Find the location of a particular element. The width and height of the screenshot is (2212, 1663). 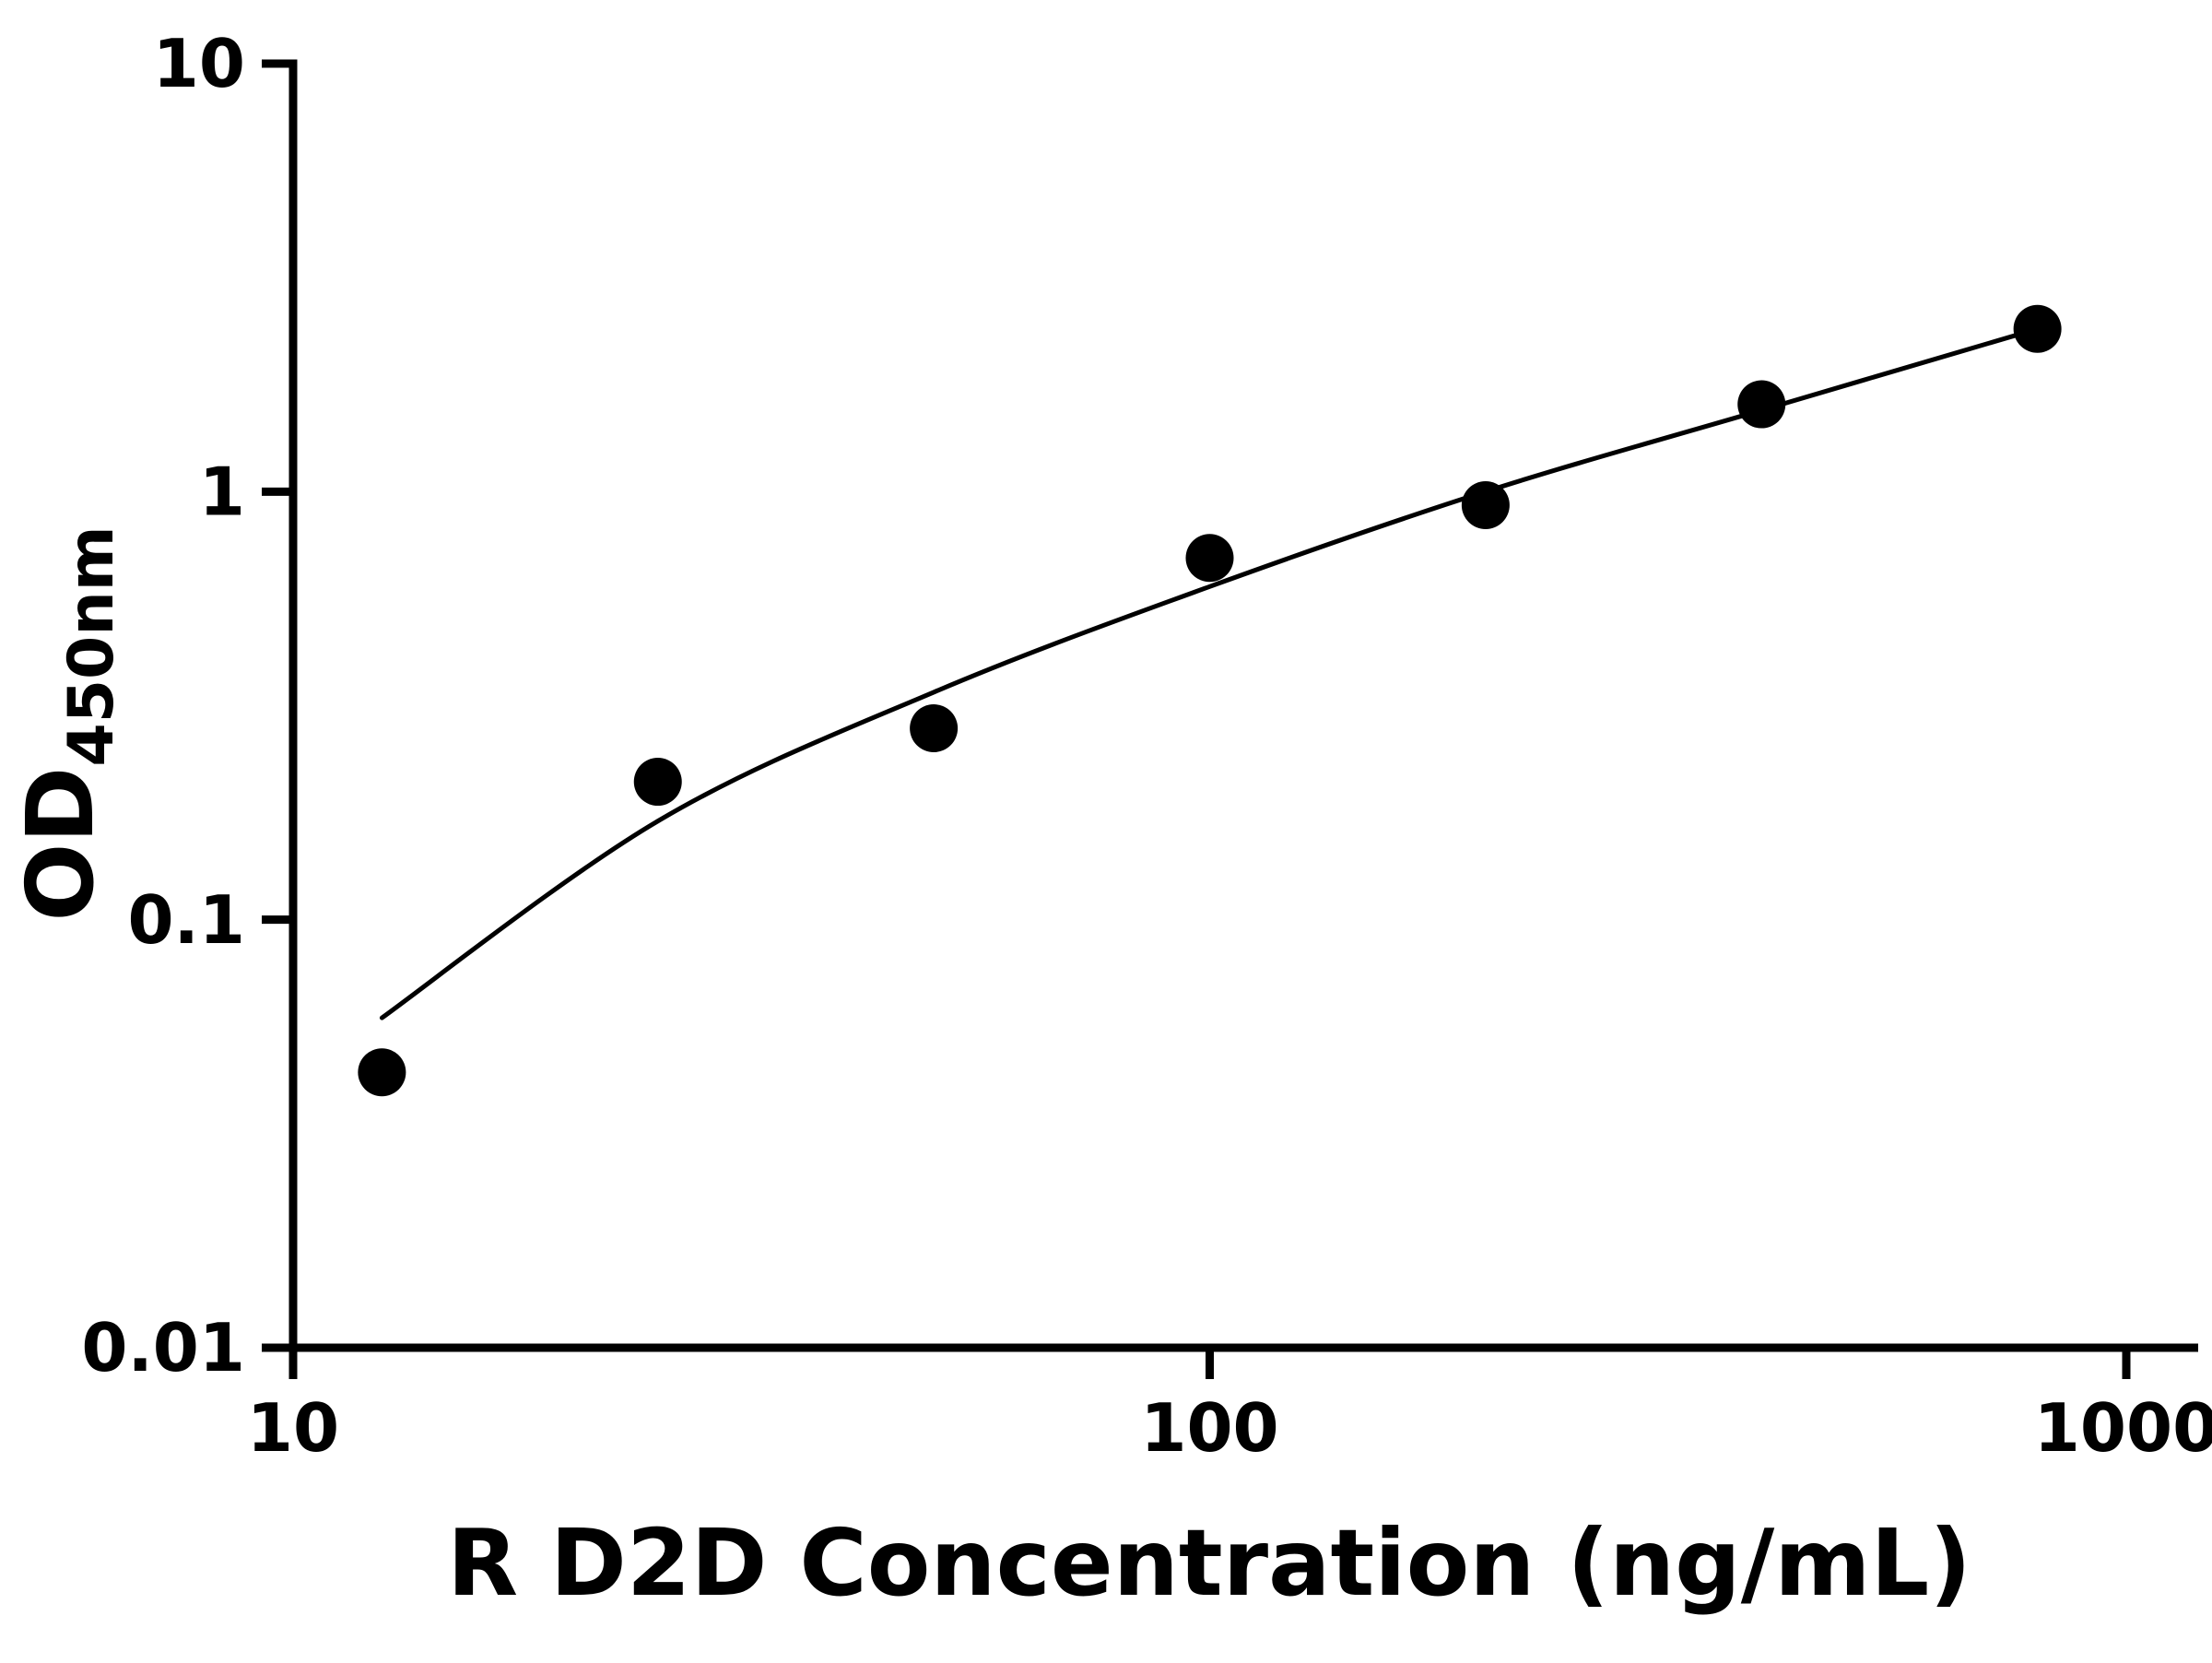

y-axis-title-subscript: 450nm is located at coordinates (91, 645).